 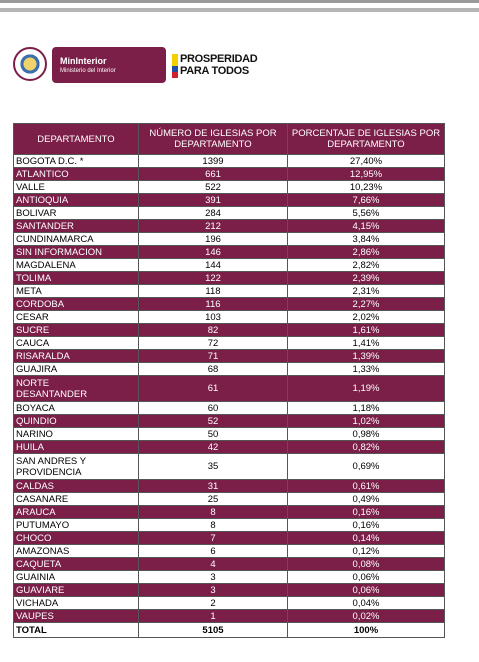 What do you see at coordinates (229, 525) in the screenshot?
I see `table-row: PUTUMAYO 8 0,16%` at bounding box center [229, 525].